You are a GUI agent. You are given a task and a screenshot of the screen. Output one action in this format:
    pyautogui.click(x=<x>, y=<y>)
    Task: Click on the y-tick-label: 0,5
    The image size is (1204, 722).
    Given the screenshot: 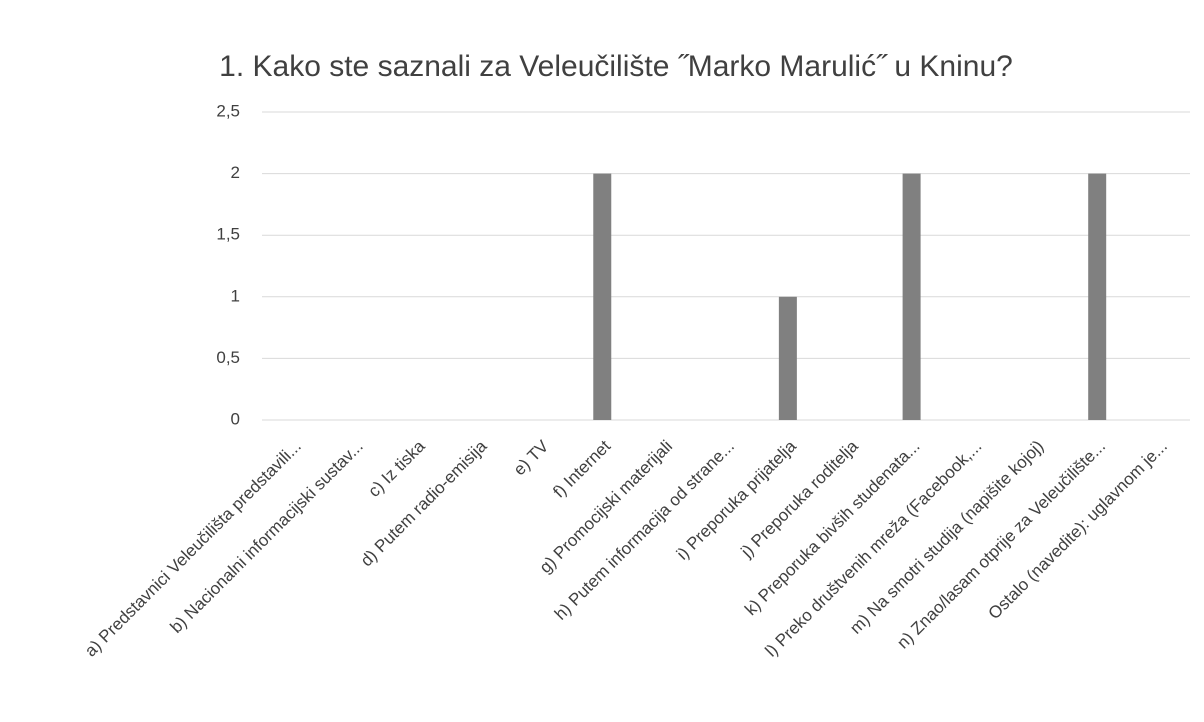 What is the action you would take?
    pyautogui.click(x=228, y=357)
    